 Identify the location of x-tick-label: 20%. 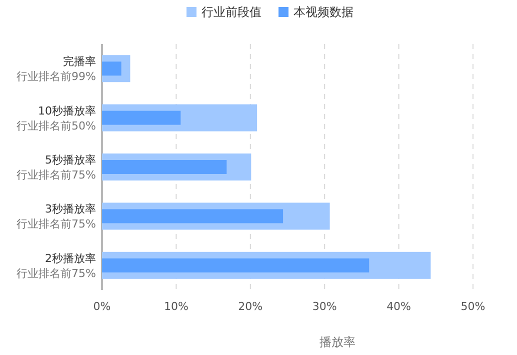
(250, 306).